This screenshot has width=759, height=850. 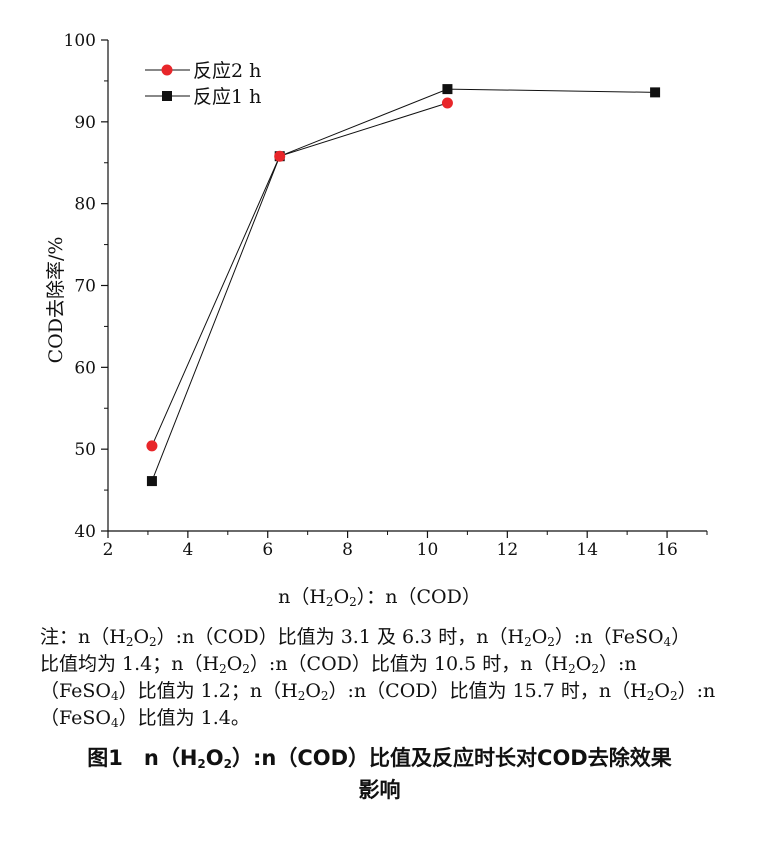 What do you see at coordinates (340, 637) in the screenshot?
I see `text-run: ）:n（COD）比值为 3.1 及 6.3 时，n（H` at bounding box center [340, 637].